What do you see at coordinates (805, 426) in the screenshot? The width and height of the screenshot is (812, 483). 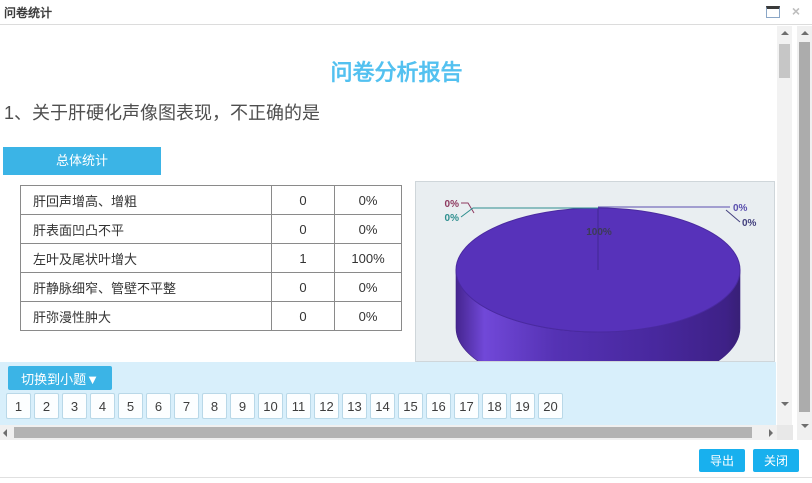 I see `outer-scroll-down-icon` at bounding box center [805, 426].